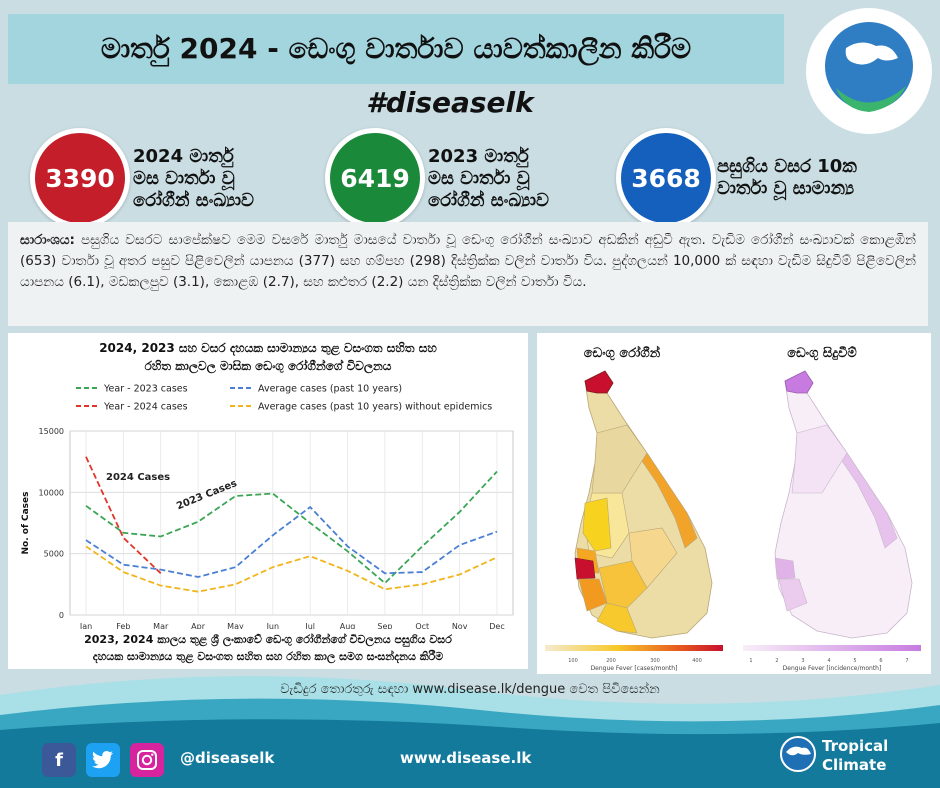 This screenshot has height=788, width=940. Describe the element at coordinates (478, 156) in the screenshot. I see `stat-2023-label-line: 2023 මාර්තු` at that location.